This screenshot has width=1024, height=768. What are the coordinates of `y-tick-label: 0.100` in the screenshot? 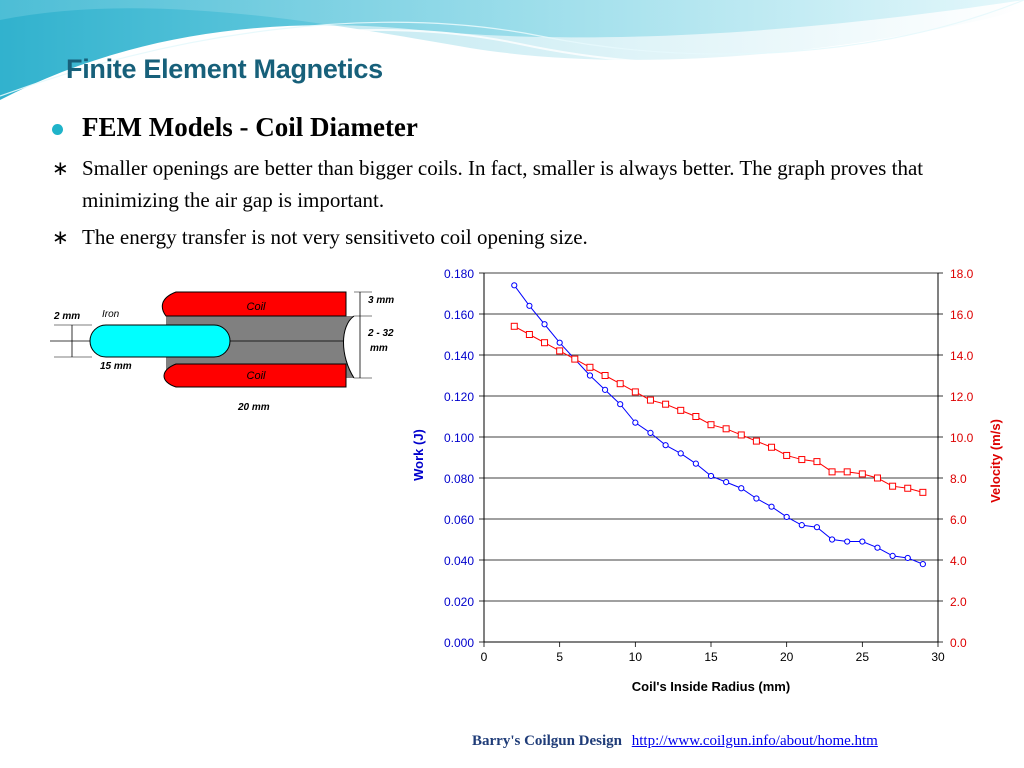 It's located at (459, 438).